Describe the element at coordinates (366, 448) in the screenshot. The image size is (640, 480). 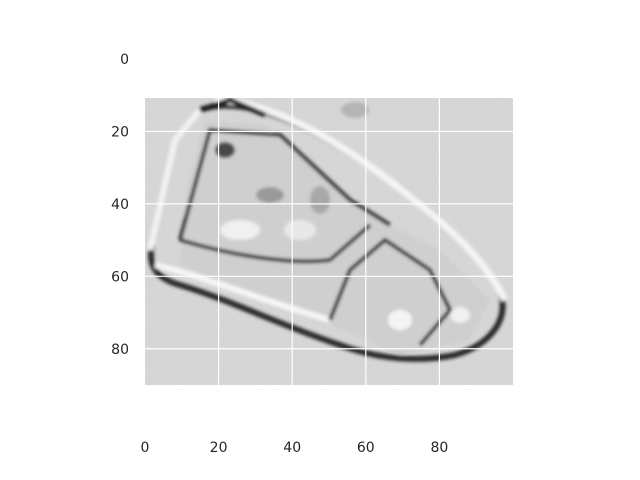
I see `x-tick-label: 60` at that location.